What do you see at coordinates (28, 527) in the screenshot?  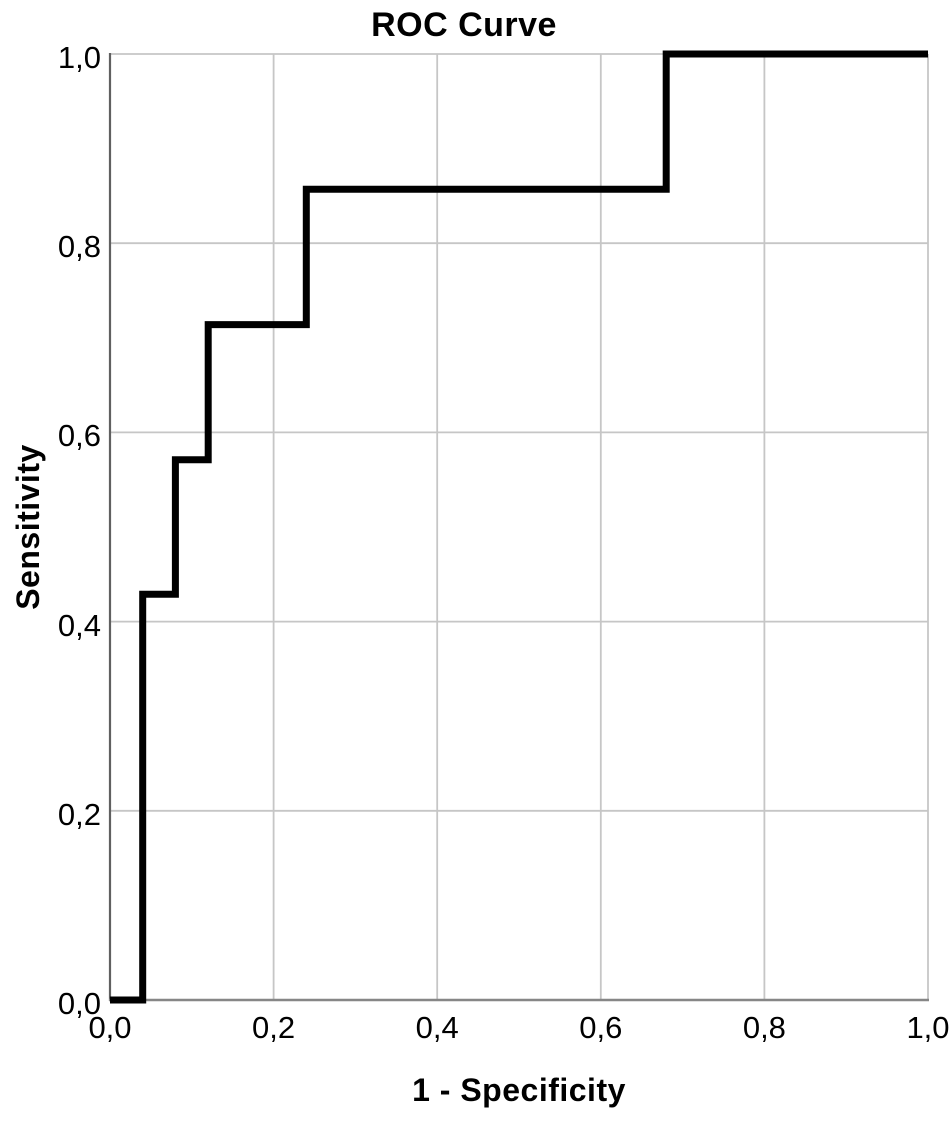 I see `y-axis-title: Sensitivity` at bounding box center [28, 527].